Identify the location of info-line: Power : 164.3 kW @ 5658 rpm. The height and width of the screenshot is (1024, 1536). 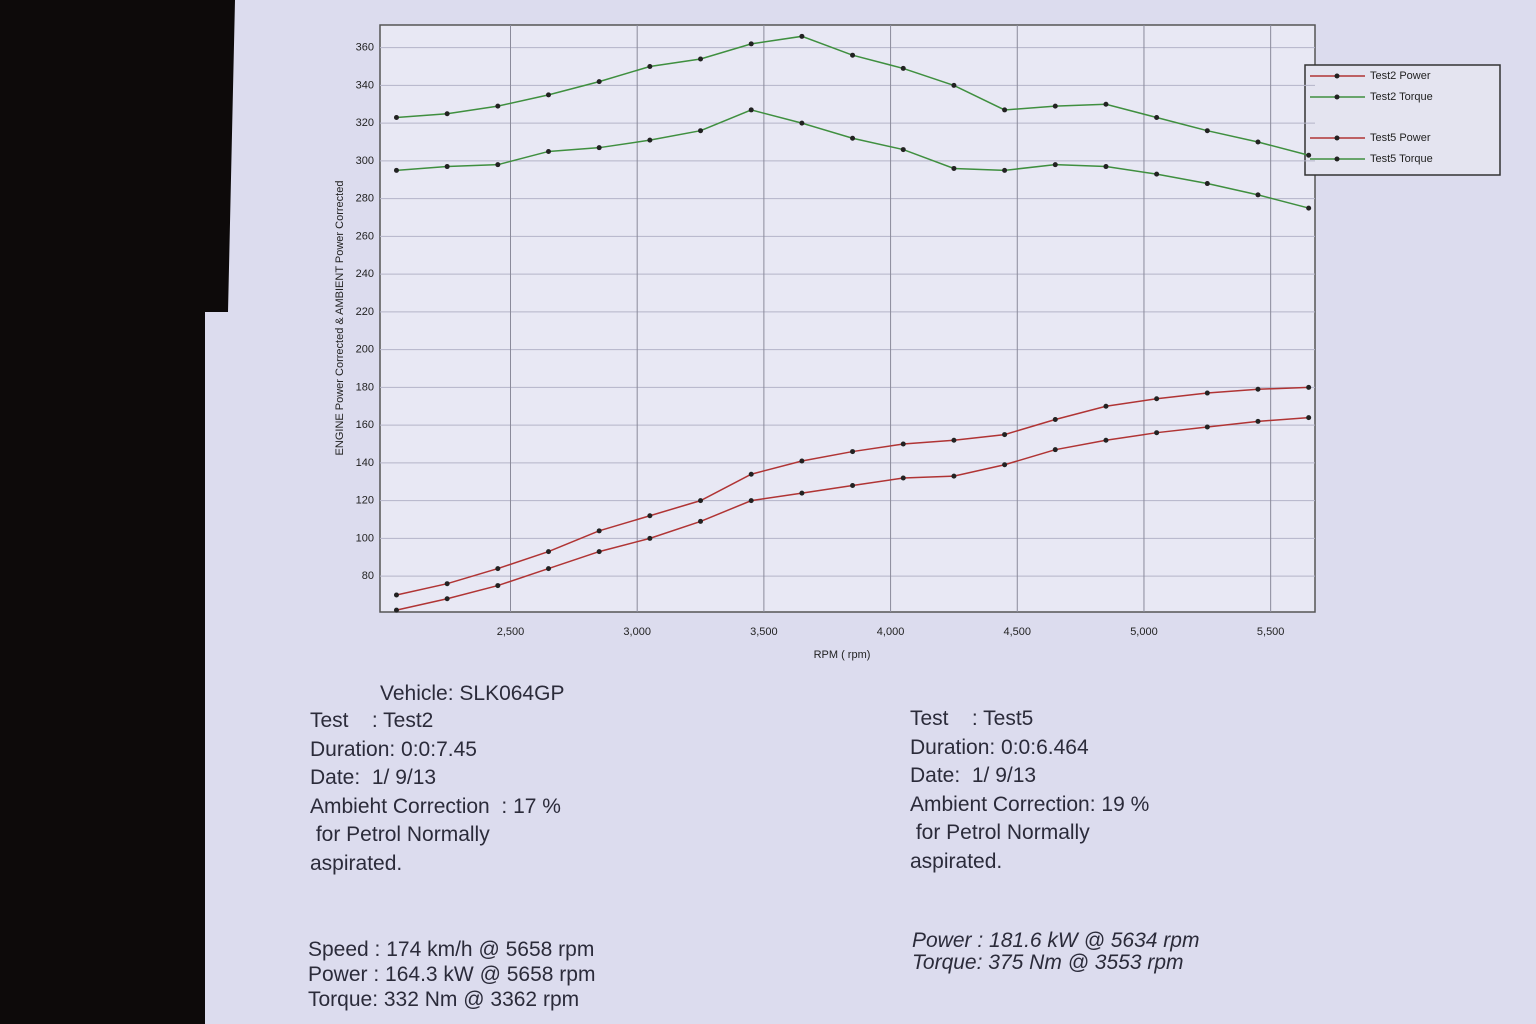
(452, 974).